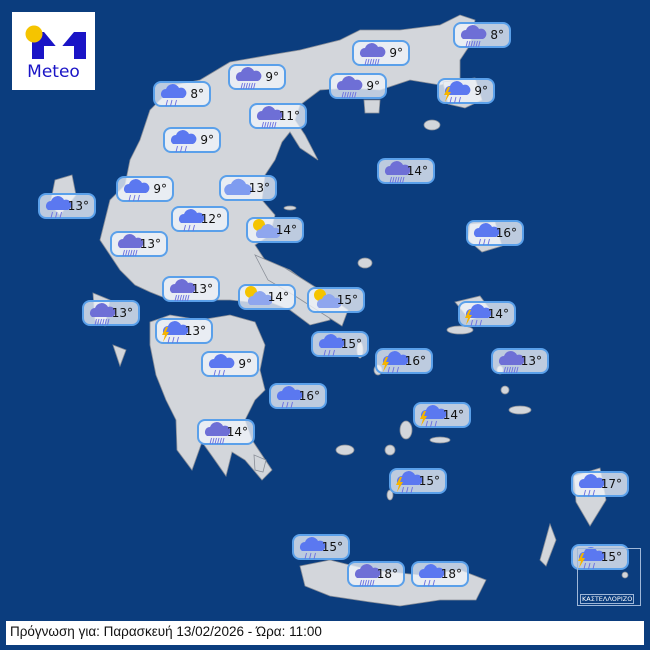 This screenshot has height=650, width=650. What do you see at coordinates (607, 599) in the screenshot?
I see `inset-label: ΚΑΣΤΕΛΛΟΡΙΖΟ` at bounding box center [607, 599].